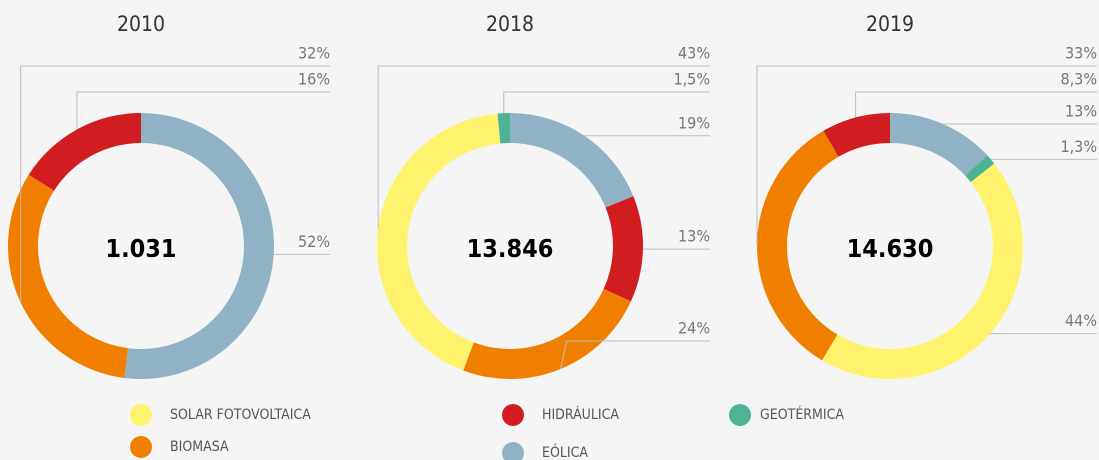  Describe the element at coordinates (199, 447) in the screenshot. I see `legend-label: BIOMASA` at that location.